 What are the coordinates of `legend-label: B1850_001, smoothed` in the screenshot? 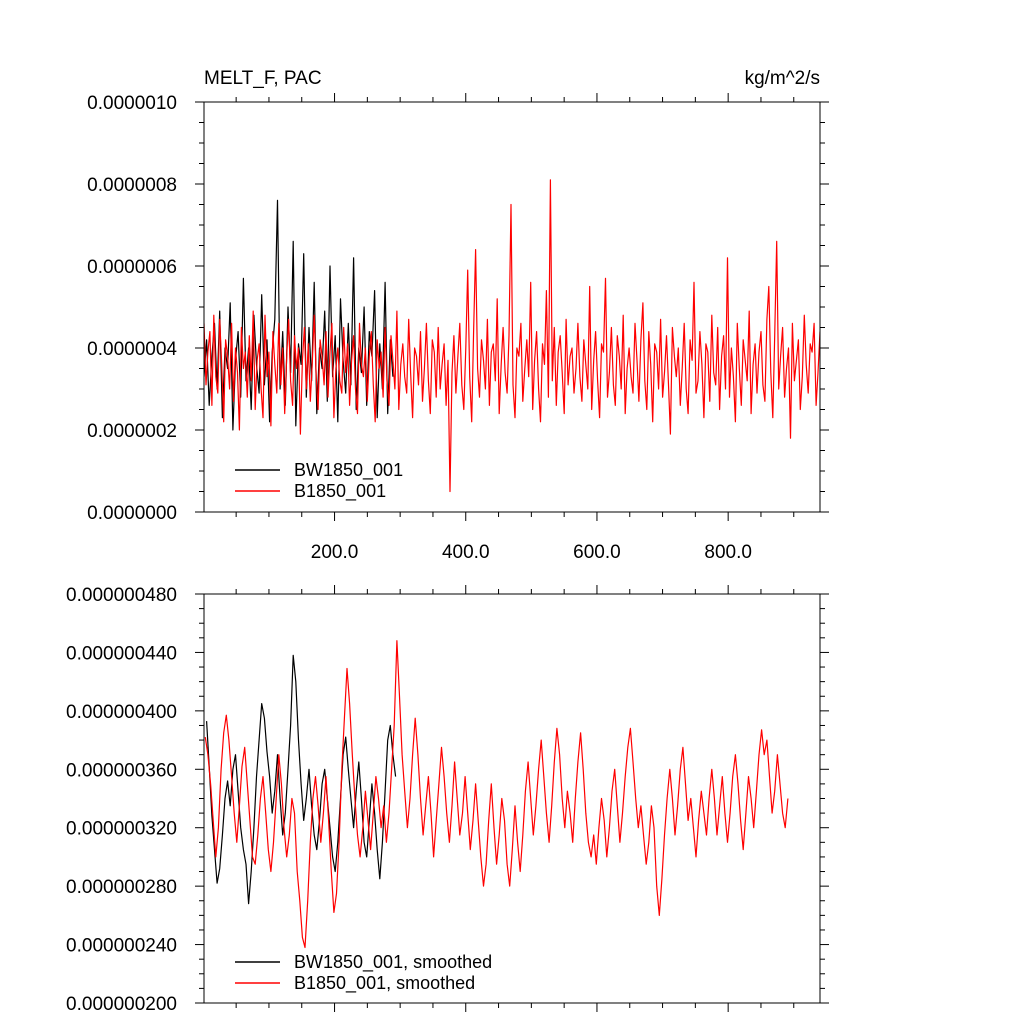 It's located at (384, 983).